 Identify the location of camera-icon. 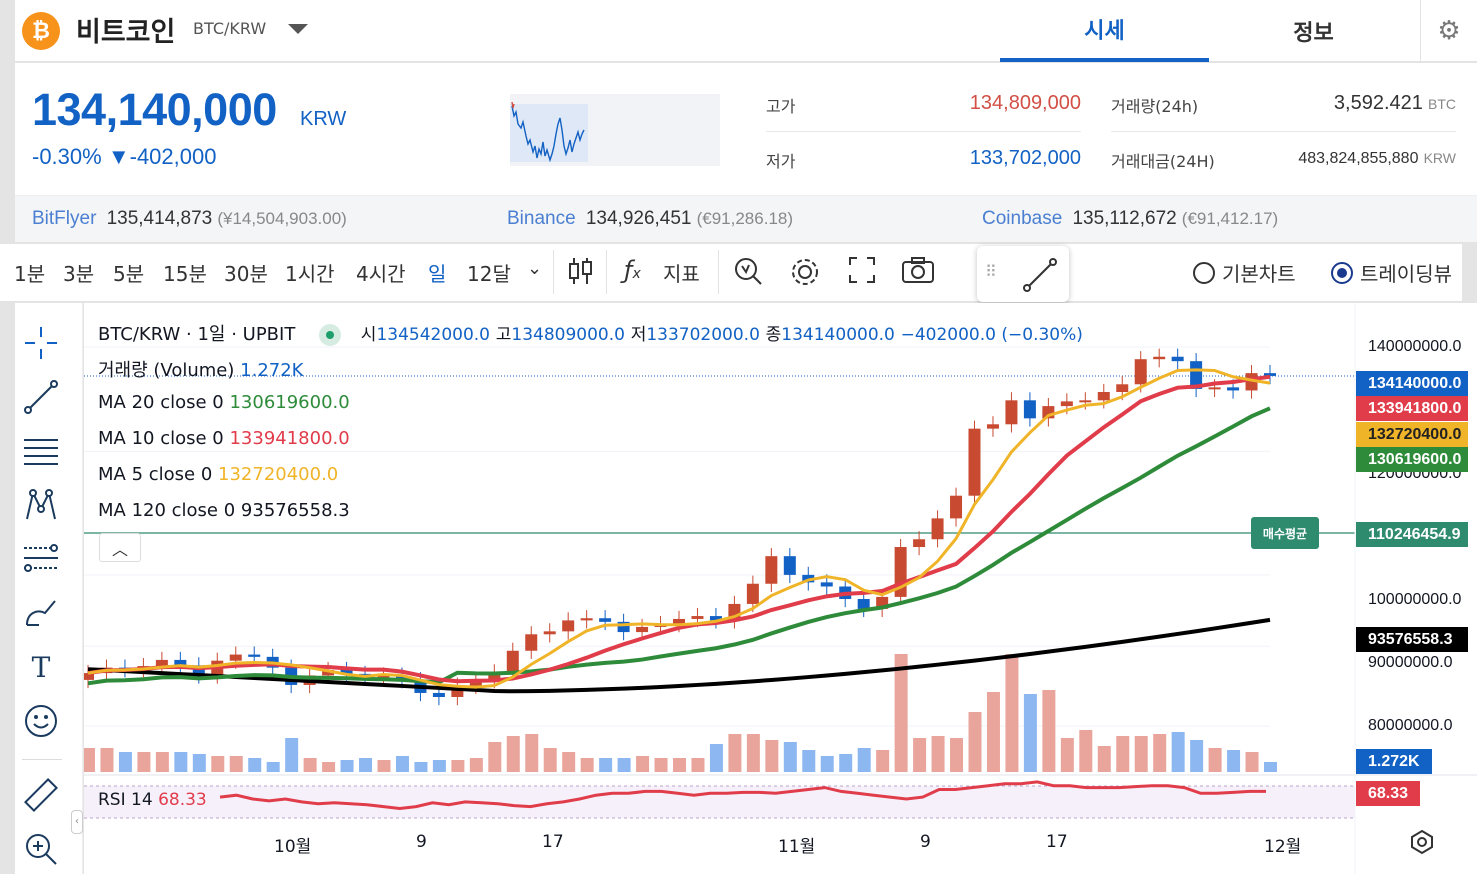
(918, 273).